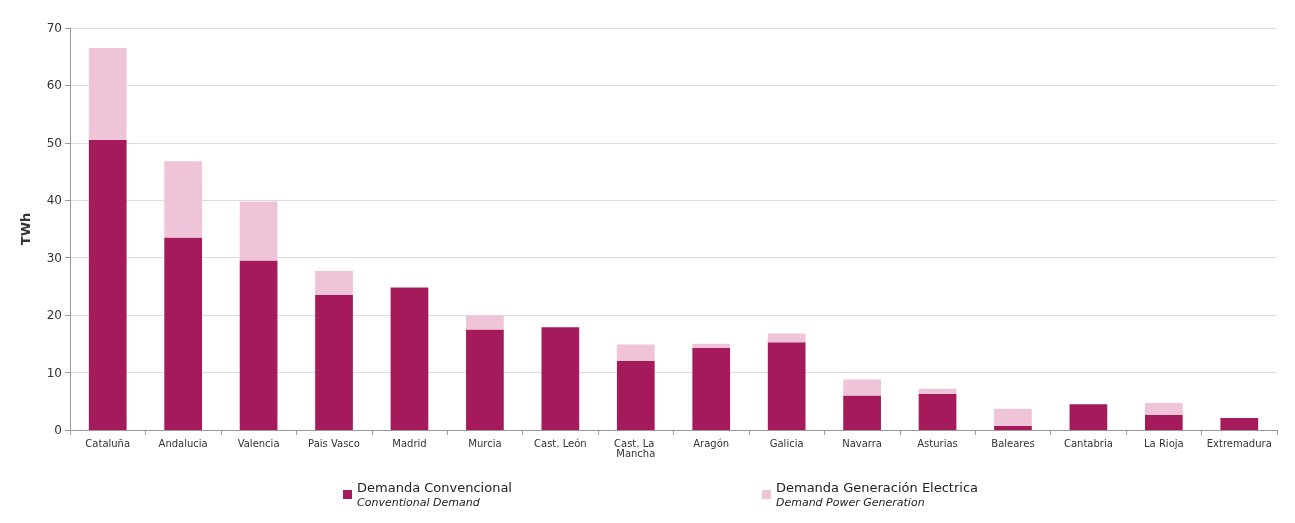  Describe the element at coordinates (1013, 443) in the screenshot. I see `x-tick-label: Baleares` at that location.